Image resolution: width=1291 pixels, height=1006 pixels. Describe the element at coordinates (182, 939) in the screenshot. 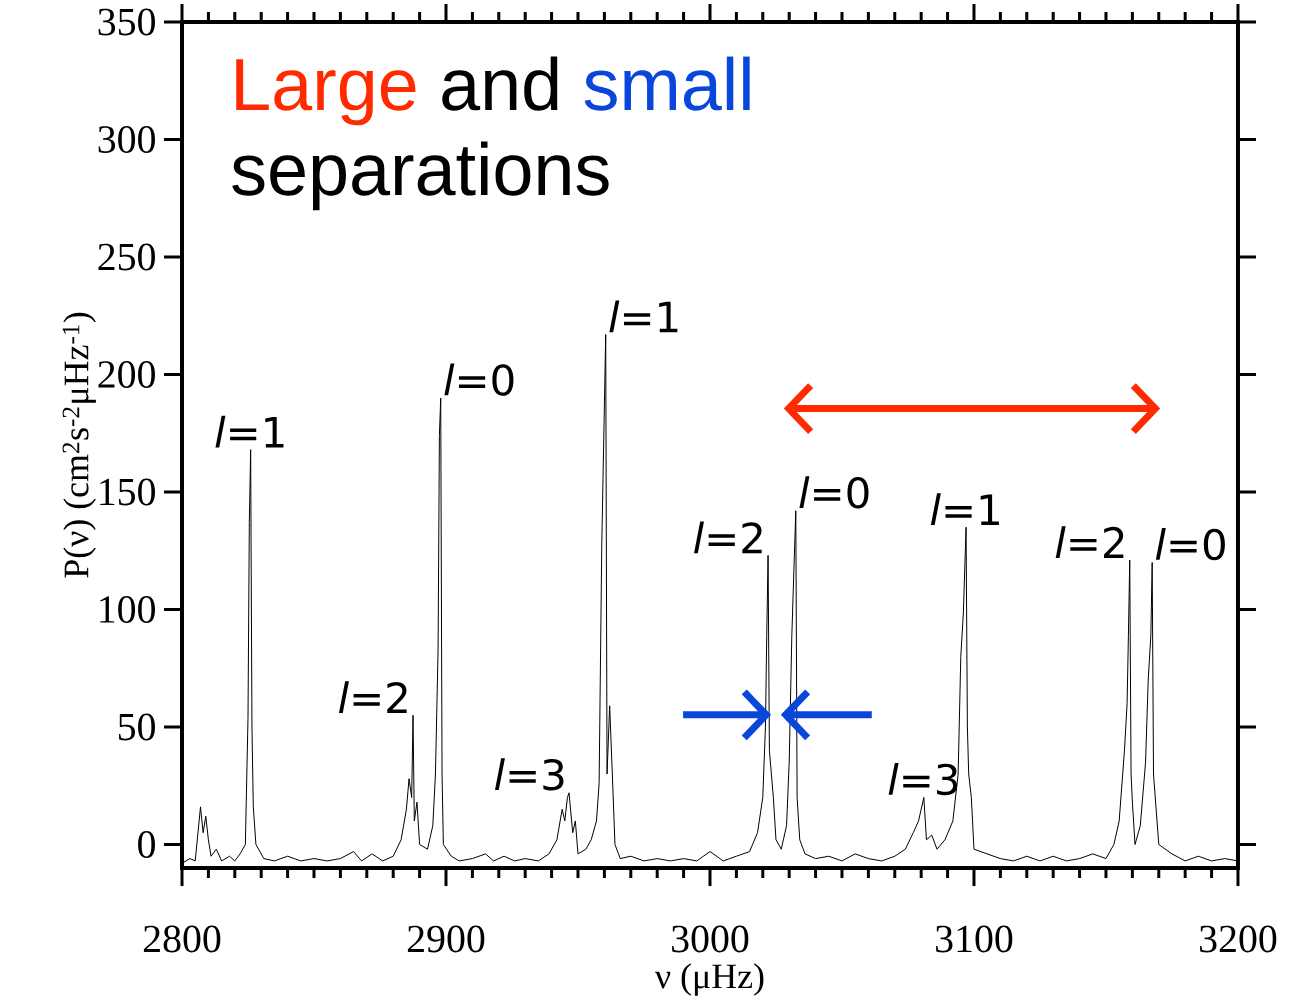

I see `x-tick-label: 2800` at that location.